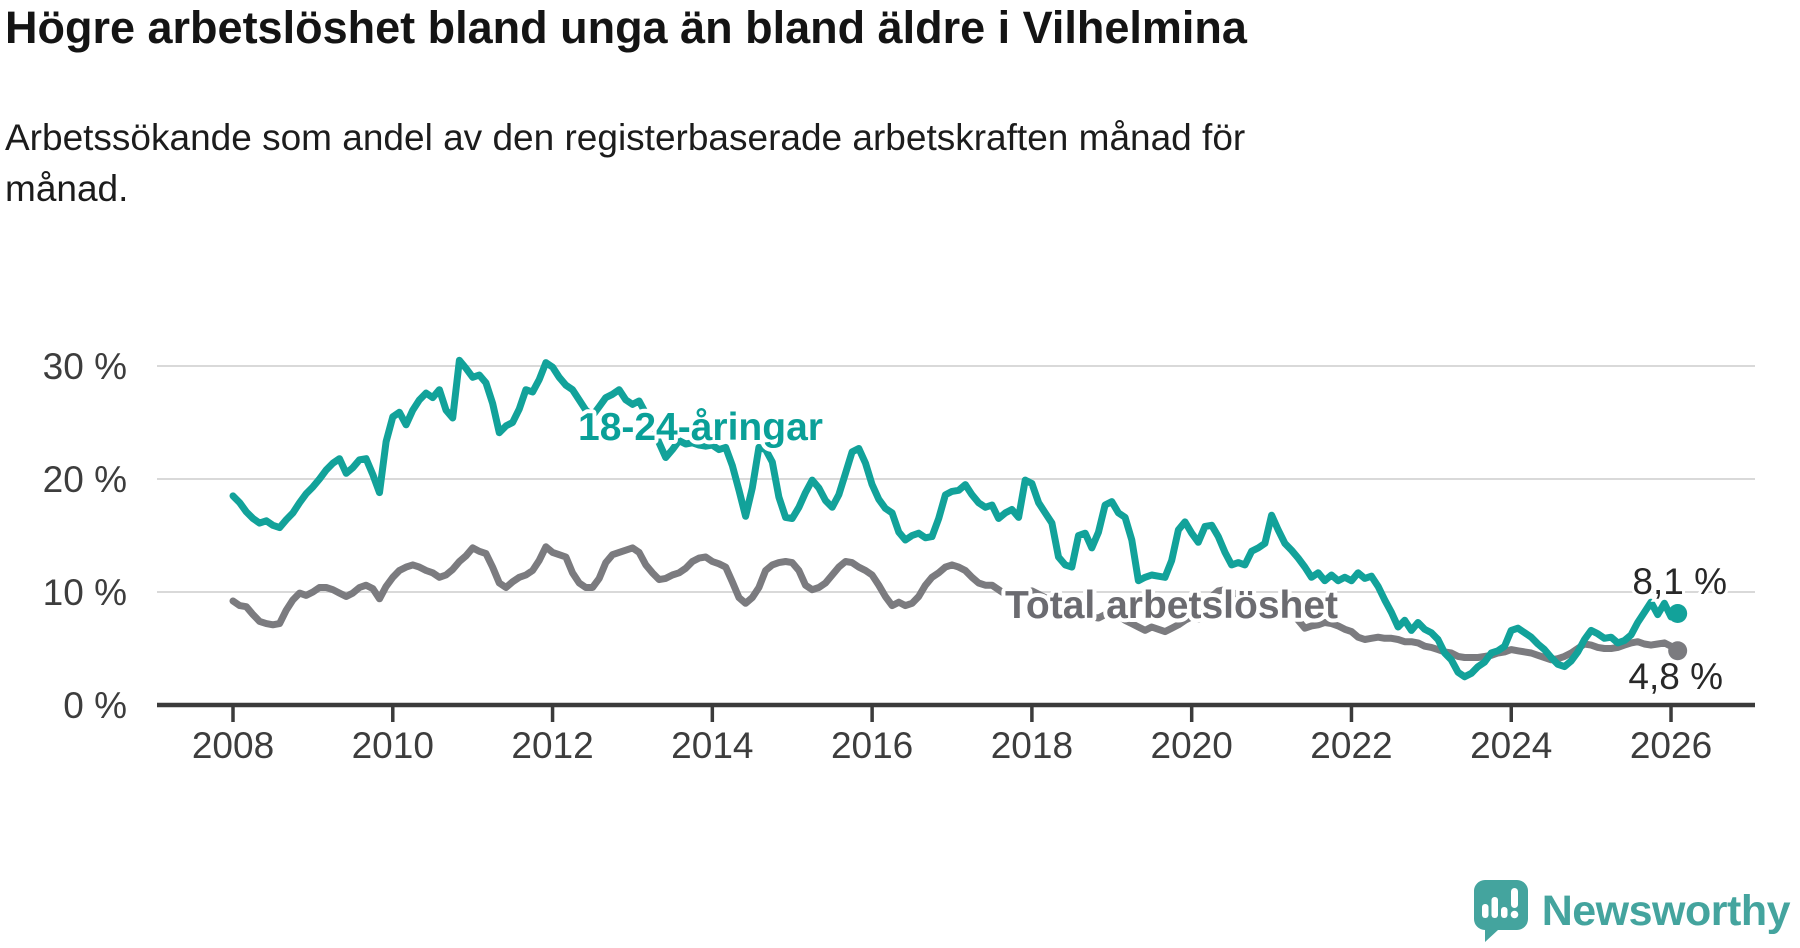 This screenshot has height=948, width=1800. Describe the element at coordinates (1675, 676) in the screenshot. I see `end-value-label-total: 4,8 %` at that location.